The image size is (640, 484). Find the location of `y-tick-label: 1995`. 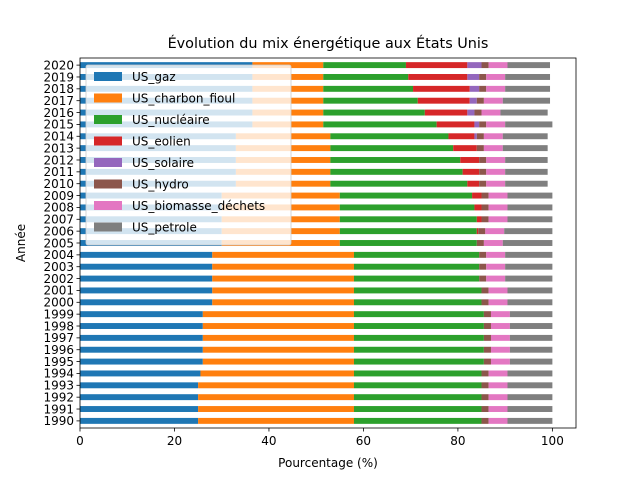

y-tick-label: 1995 is located at coordinates (58, 362).